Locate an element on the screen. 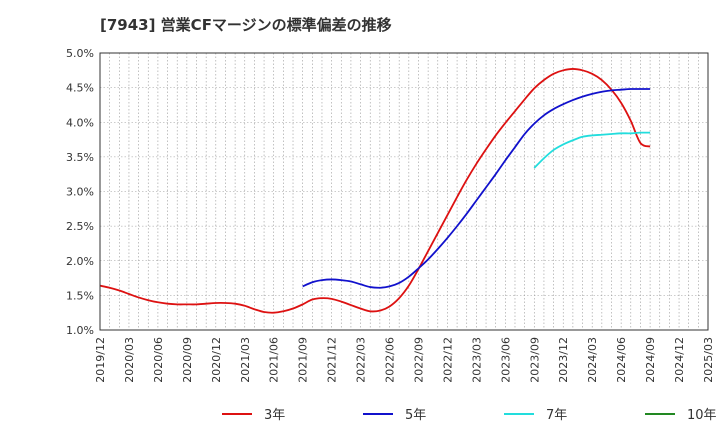 The height and width of the screenshot is (440, 720). y-tick-label: 4.0% is located at coordinates (80, 122).